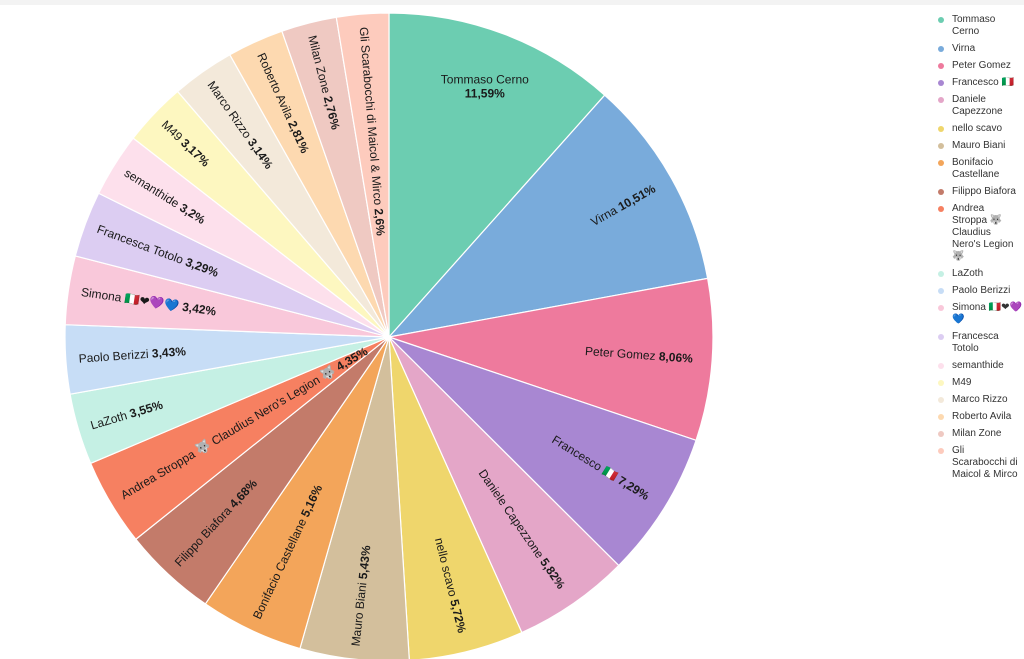 The height and width of the screenshot is (659, 1024). I want to click on legend-item-3: Francesco 🇮🇹, so click(980, 83).